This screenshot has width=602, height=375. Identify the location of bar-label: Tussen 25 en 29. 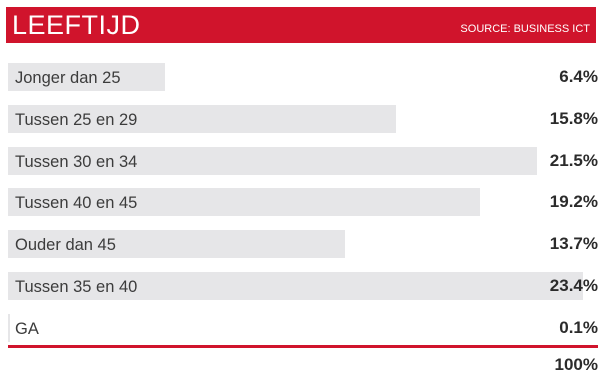
(76, 120).